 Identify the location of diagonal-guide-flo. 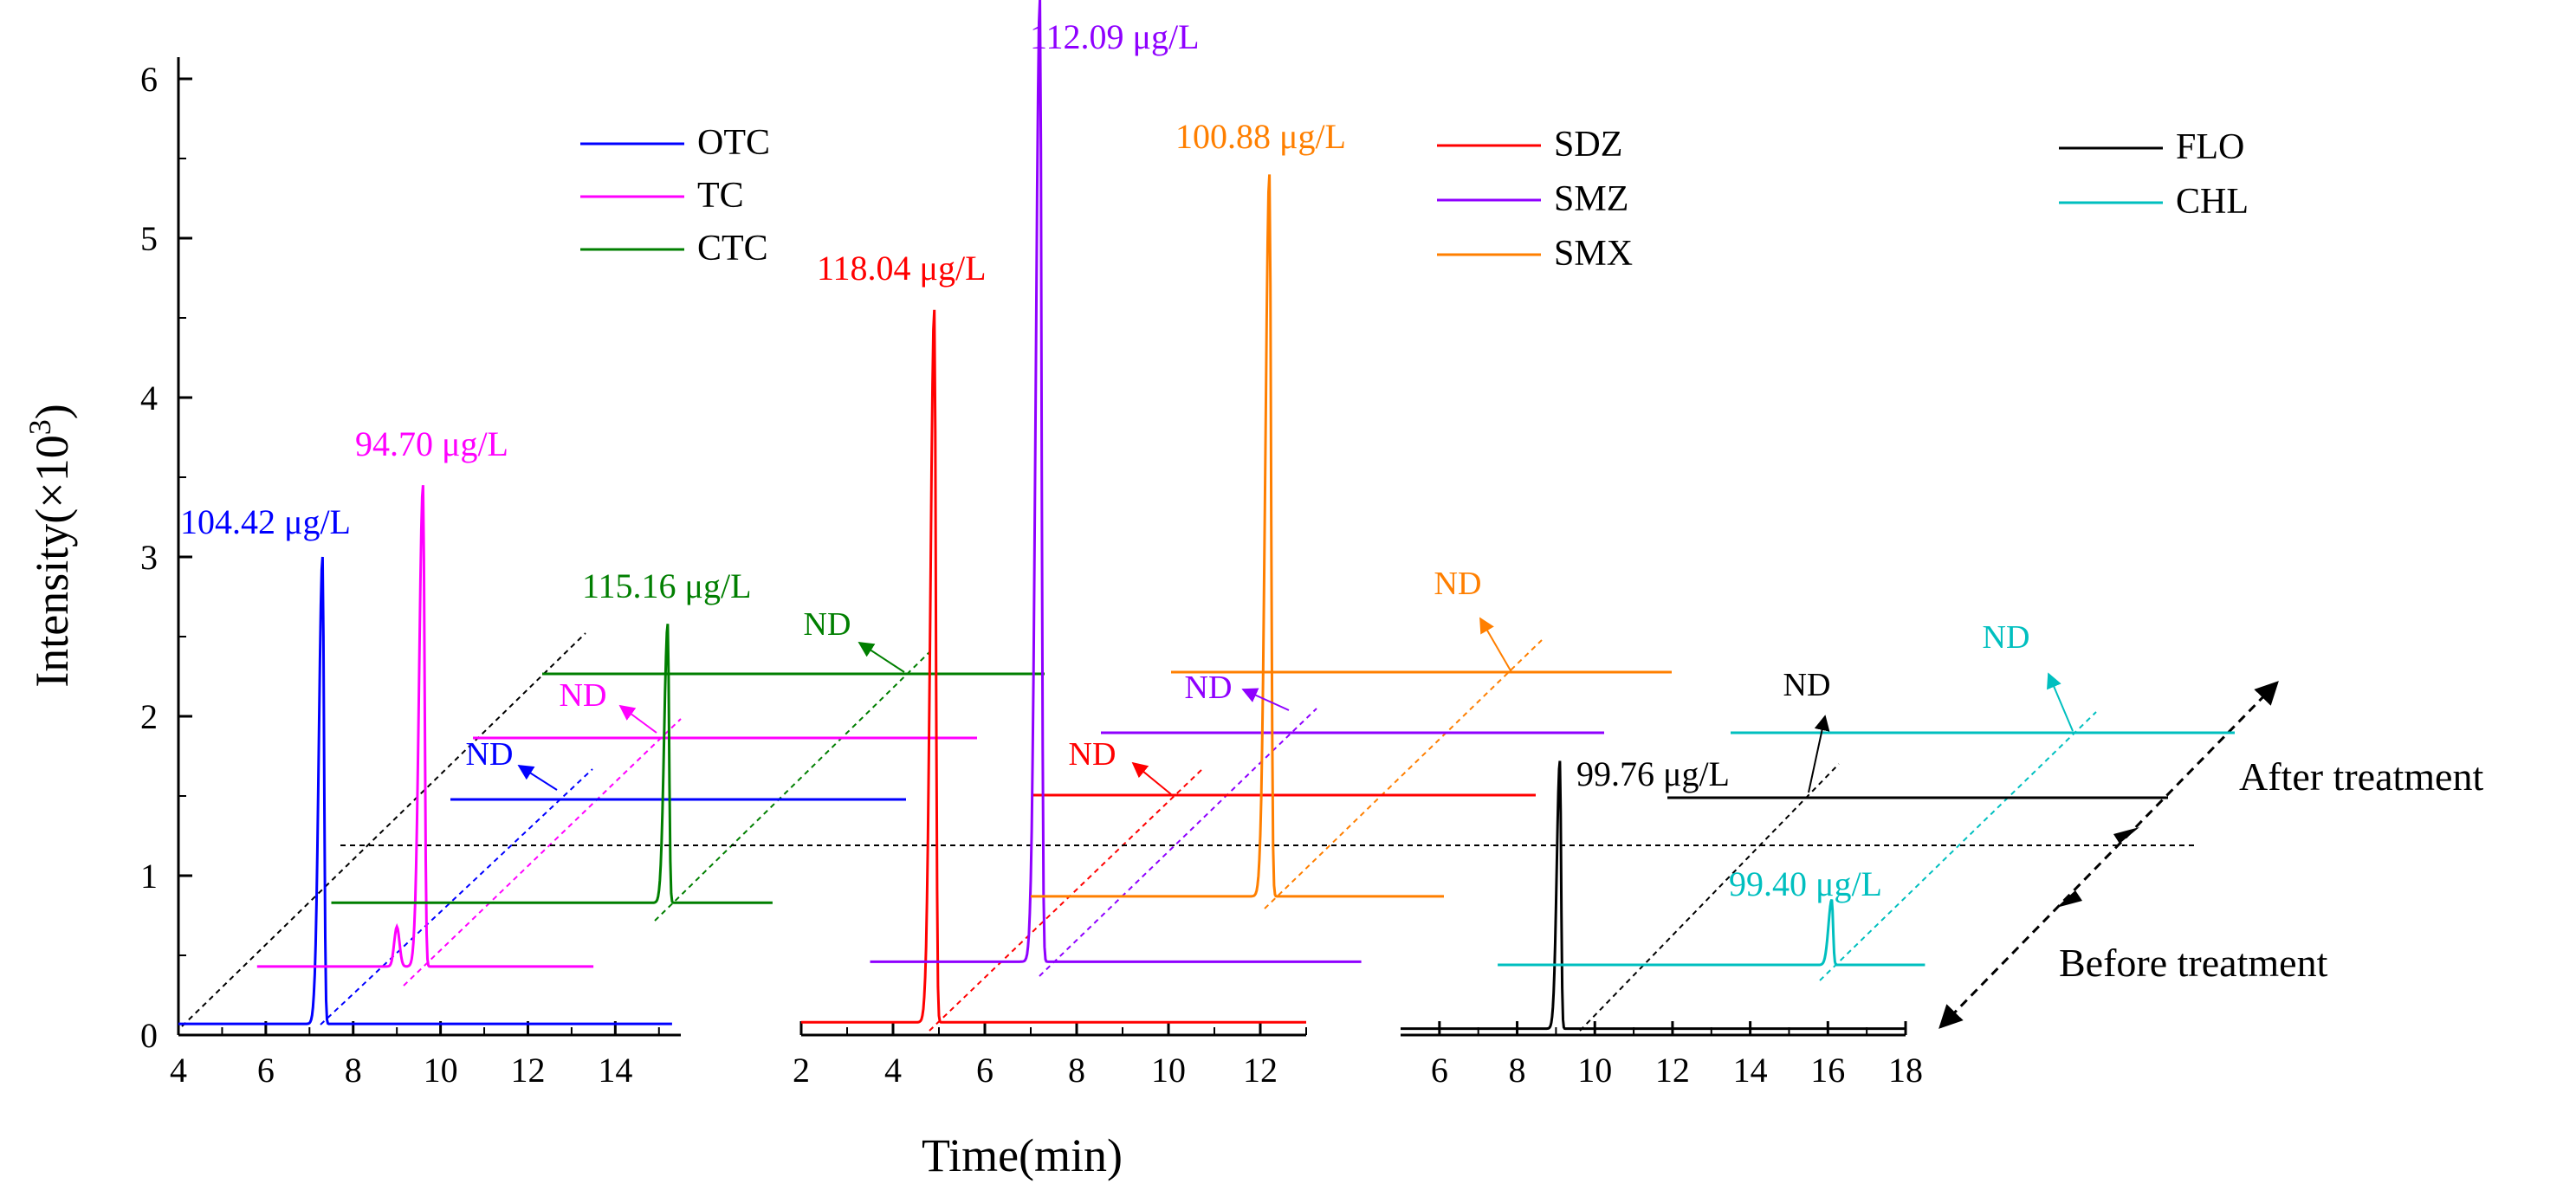
(1709, 898).